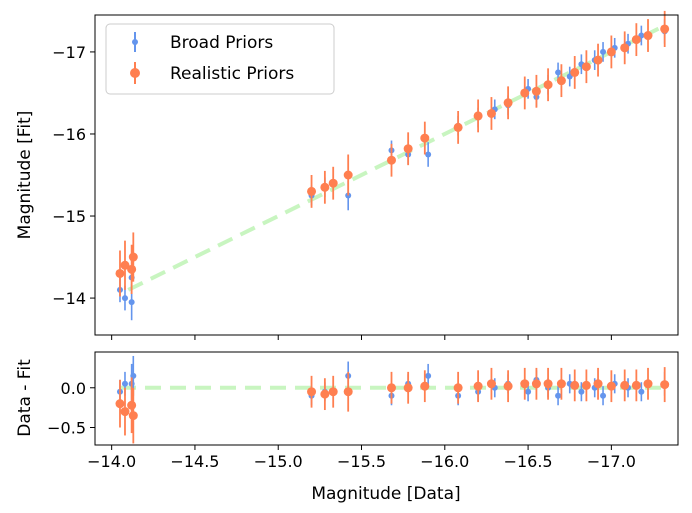 The width and height of the screenshot is (692, 513). I want to click on main-y-tick-label: −14, so click(69, 298).